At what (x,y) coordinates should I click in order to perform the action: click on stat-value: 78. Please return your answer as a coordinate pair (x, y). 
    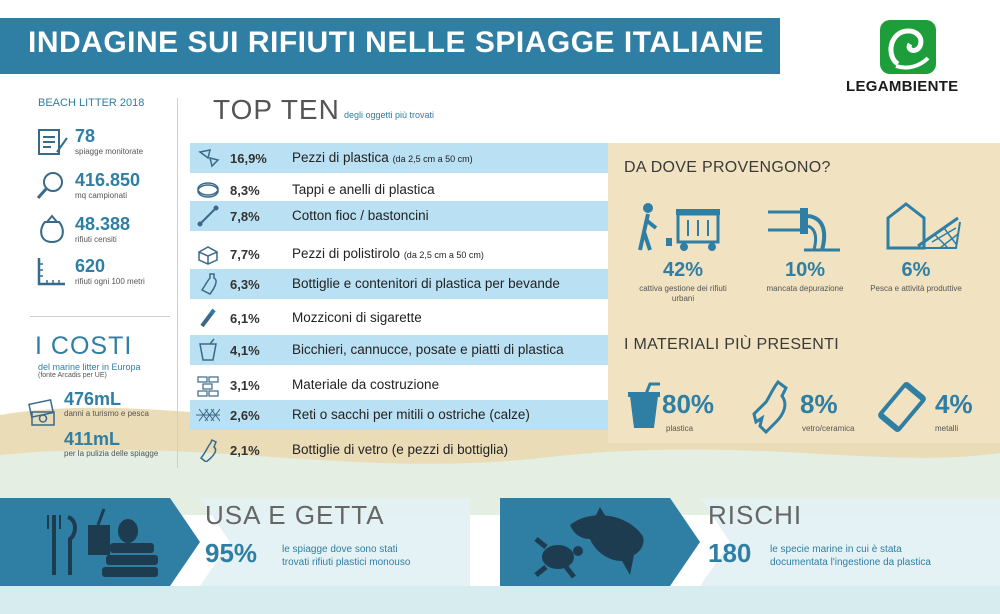
    Looking at the image, I should click on (85, 136).